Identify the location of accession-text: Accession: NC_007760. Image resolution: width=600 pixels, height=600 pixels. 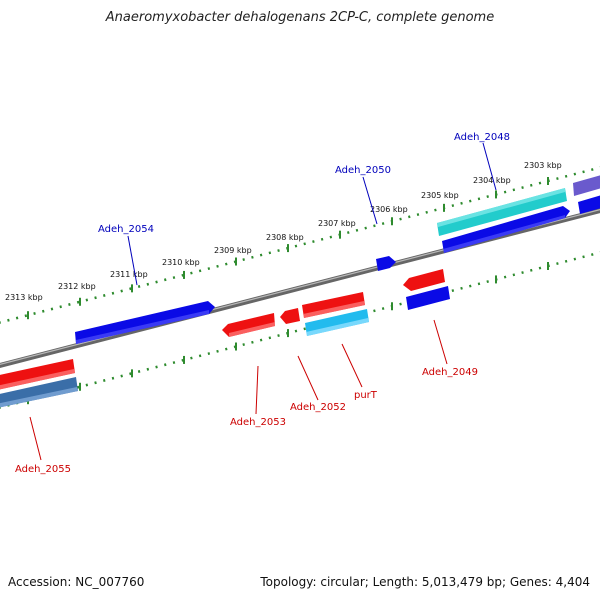
(76, 582).